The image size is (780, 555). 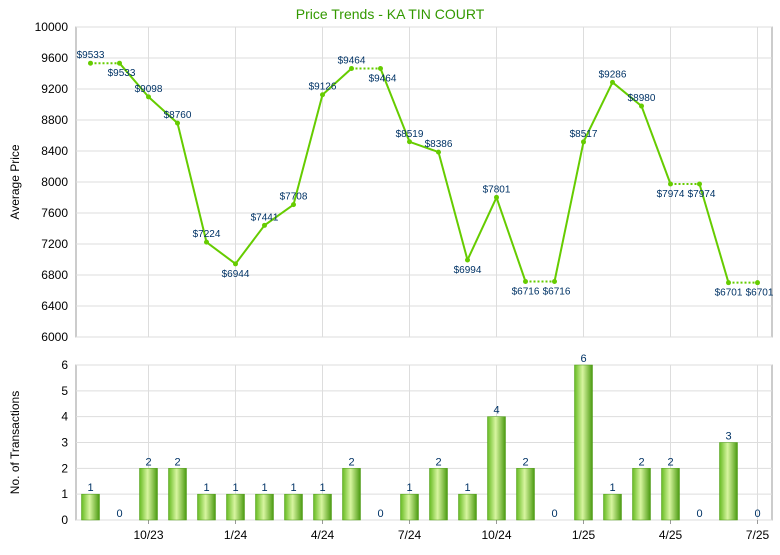 I want to click on price-y-tick-label: 8000, so click(x=54, y=182).